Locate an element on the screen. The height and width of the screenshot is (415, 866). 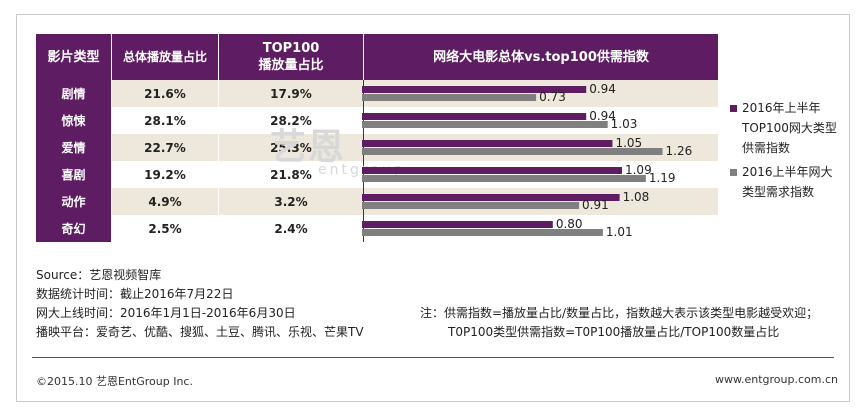
label-demand-index: 1.01 is located at coordinates (619, 232).